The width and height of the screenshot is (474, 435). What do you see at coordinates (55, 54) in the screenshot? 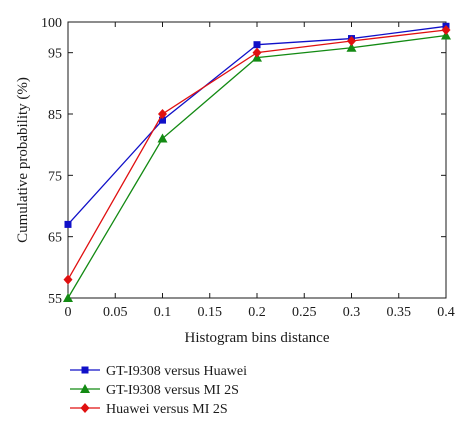
I see `y-tick-label: 95` at bounding box center [55, 54].